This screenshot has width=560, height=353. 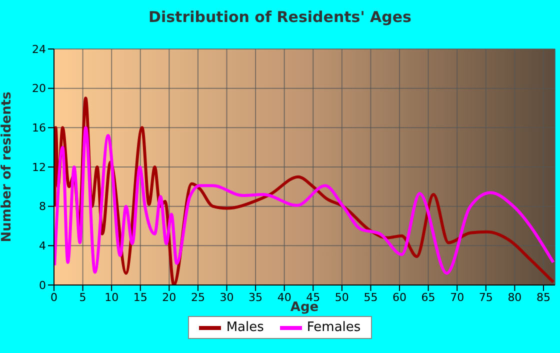 What do you see at coordinates (341, 297) in the screenshot?
I see `x-tick-label: 50` at bounding box center [341, 297].